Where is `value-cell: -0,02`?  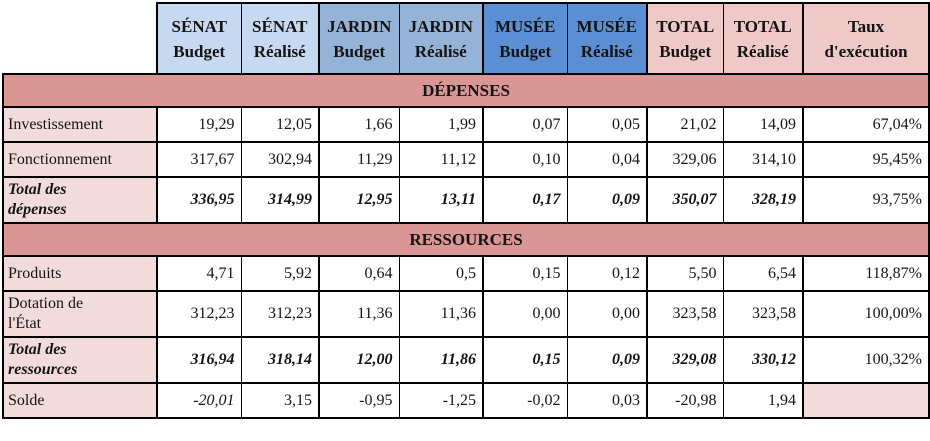
value-cell: -0,02 is located at coordinates (524, 400).